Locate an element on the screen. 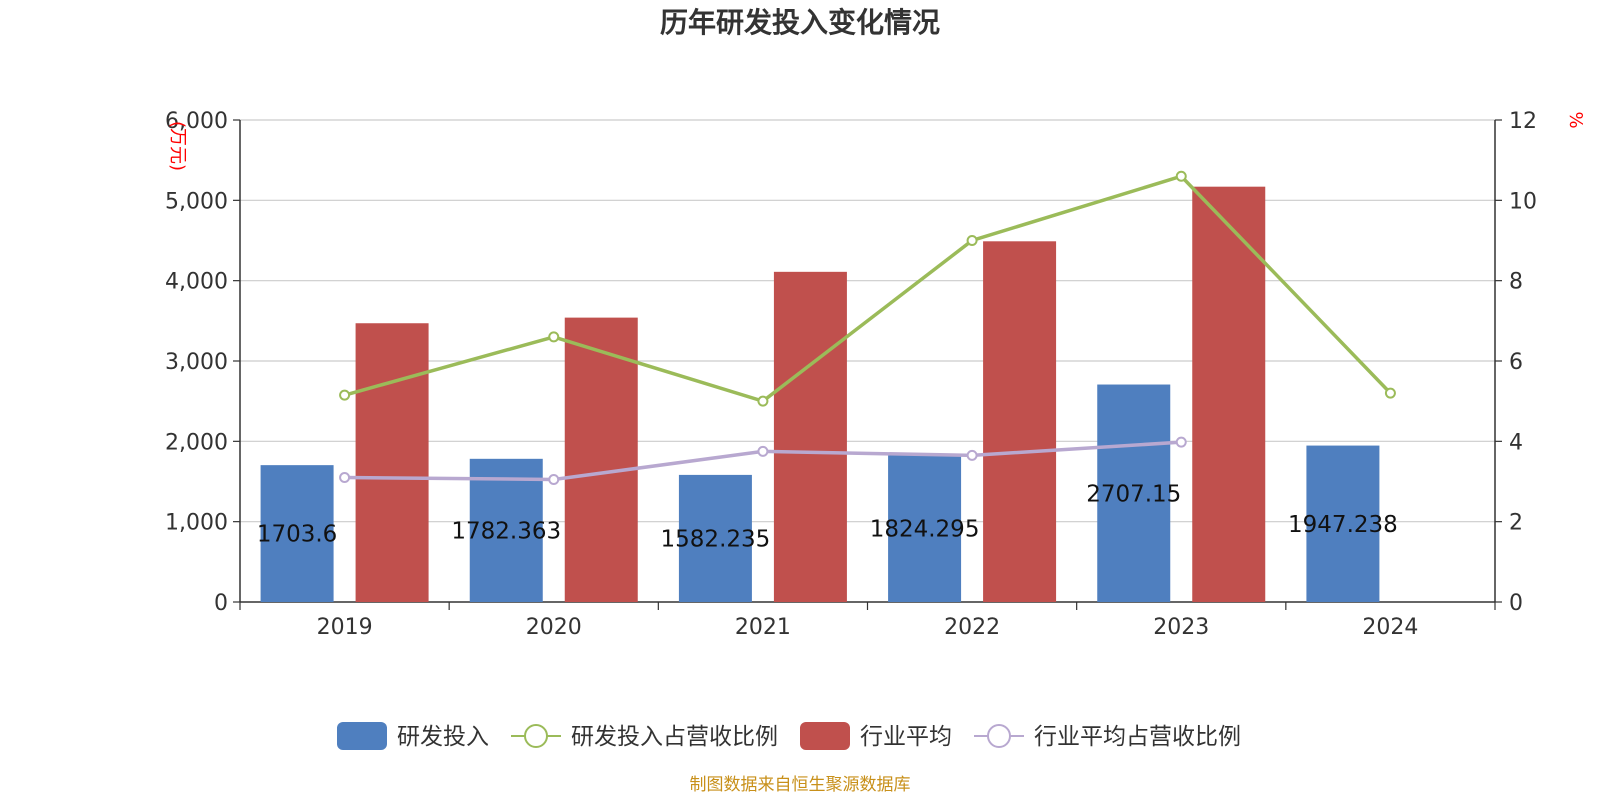 This screenshot has height=800, width=1600. x-tick-label: 2022 is located at coordinates (972, 627).